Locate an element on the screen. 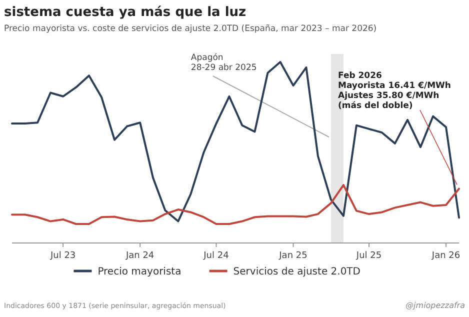  annotation: Feb 2026 Mayorista 16.41 €/MWh Ajustes 35.80 €/MWh (más del doble) is located at coordinates (394, 91).